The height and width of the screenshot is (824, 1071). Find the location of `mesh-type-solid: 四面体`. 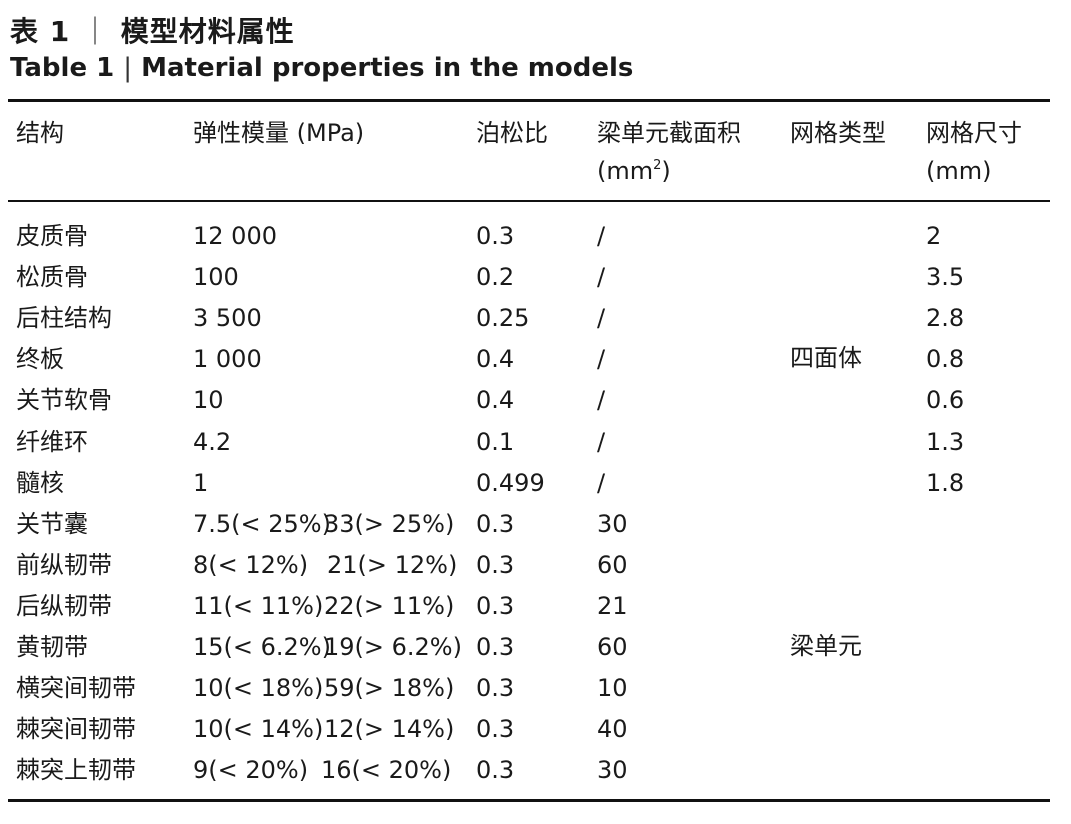

mesh-type-solid: 四面体 is located at coordinates (826, 358).